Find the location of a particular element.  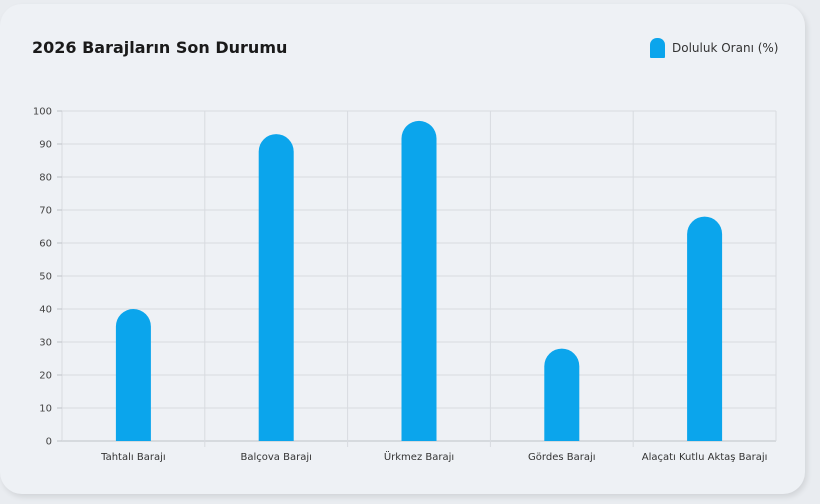

y-tick-label: 70 is located at coordinates (45, 211).